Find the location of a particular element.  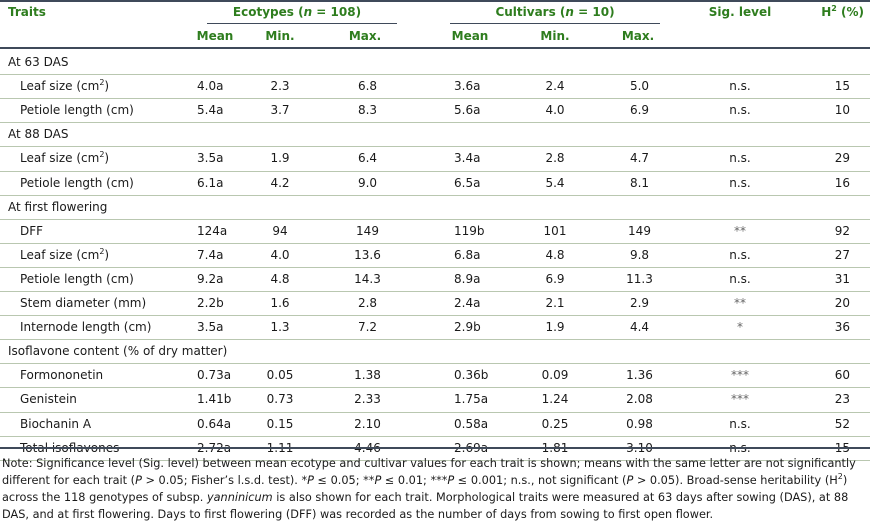

cell-e-max: 6.4 is located at coordinates (367, 158).